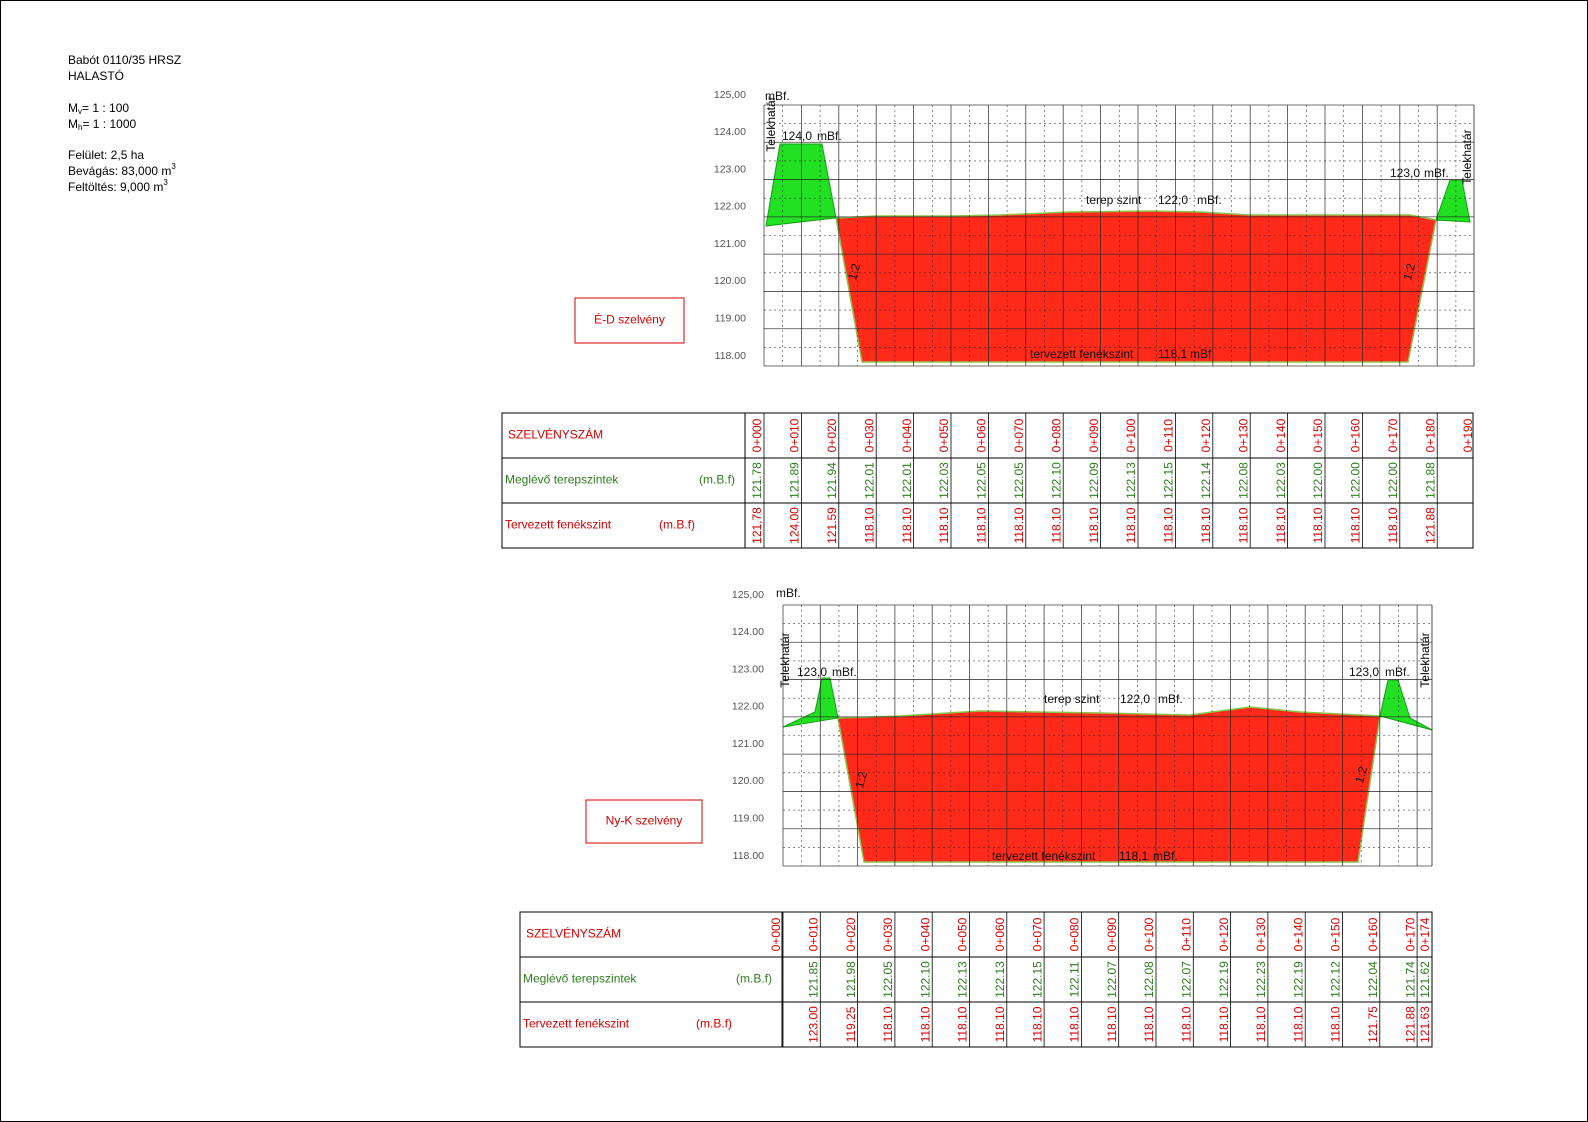 The width and height of the screenshot is (1588, 1122). Describe the element at coordinates (813, 934) in the screenshot. I see `table-cell: 0+010` at that location.